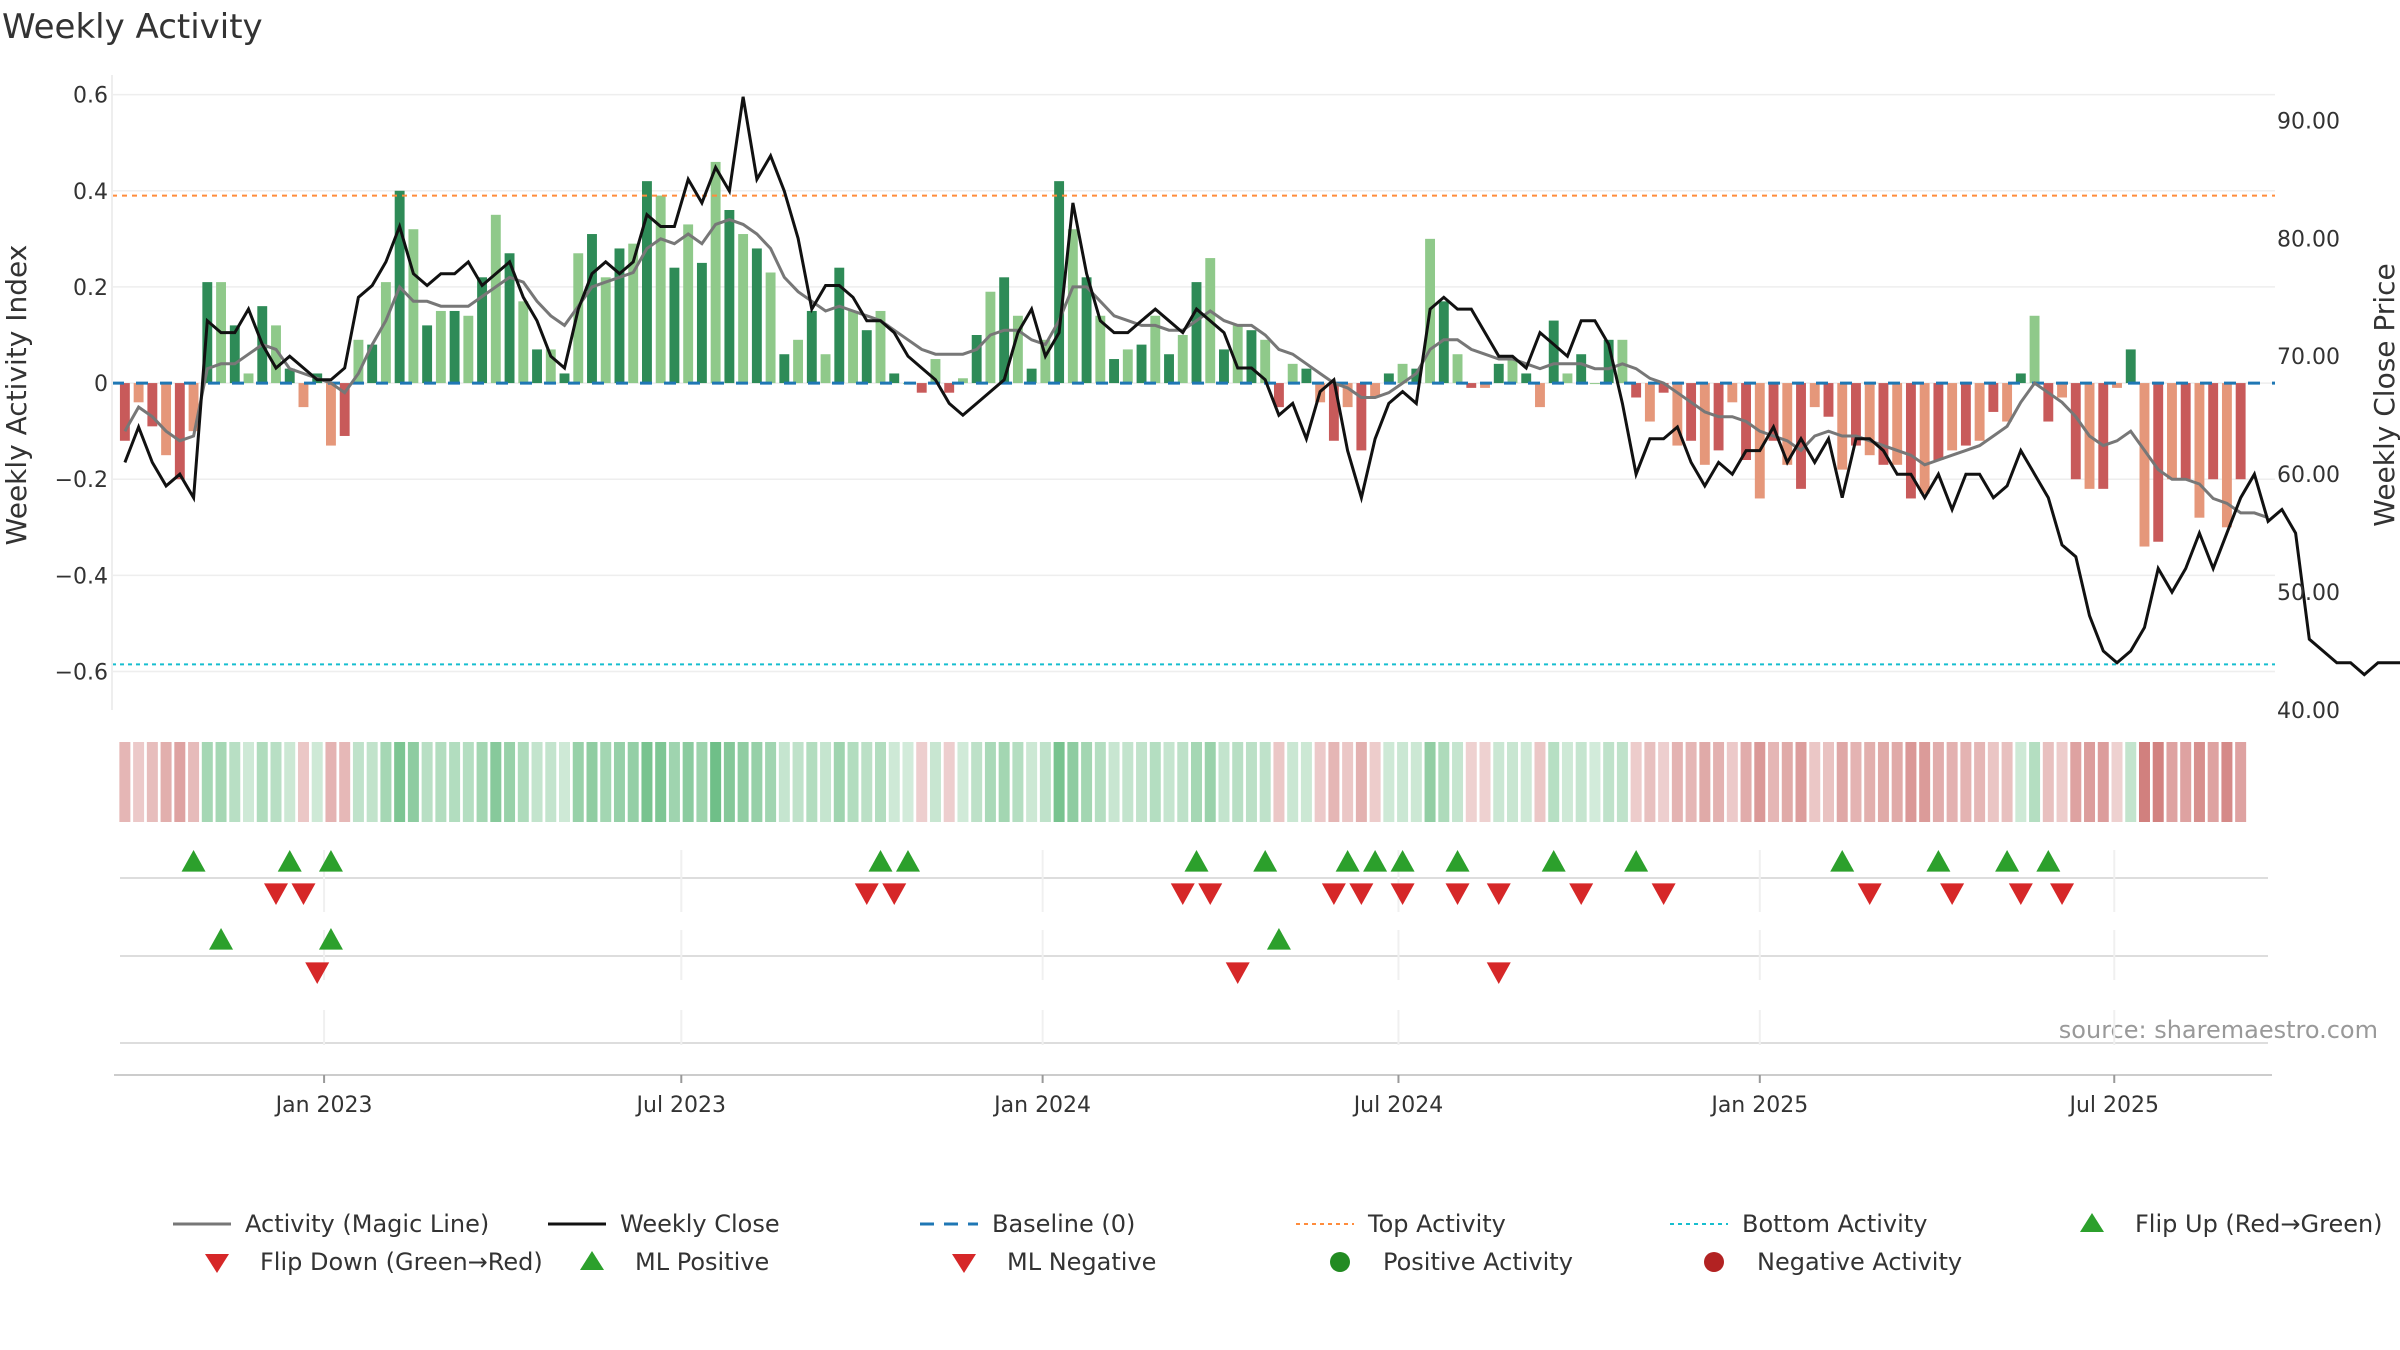 The height and width of the screenshot is (1350, 2400). Describe the element at coordinates (217, 1263) in the screenshot. I see `legend-triangle-down-icon` at that location.